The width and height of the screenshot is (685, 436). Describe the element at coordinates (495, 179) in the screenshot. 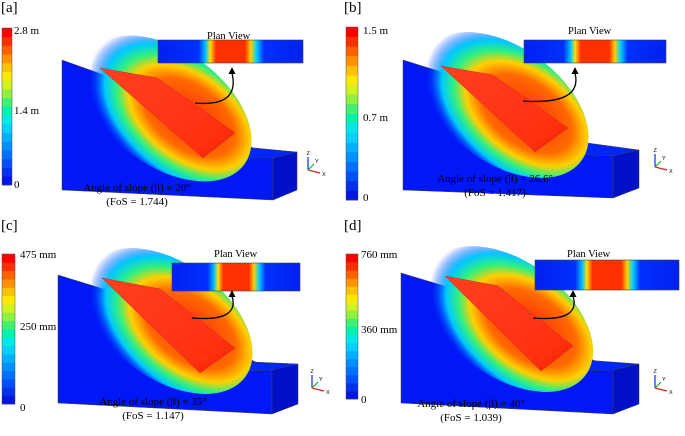

I see `slope-angle-label: Angle of slope (β) = 26.6°` at that location.